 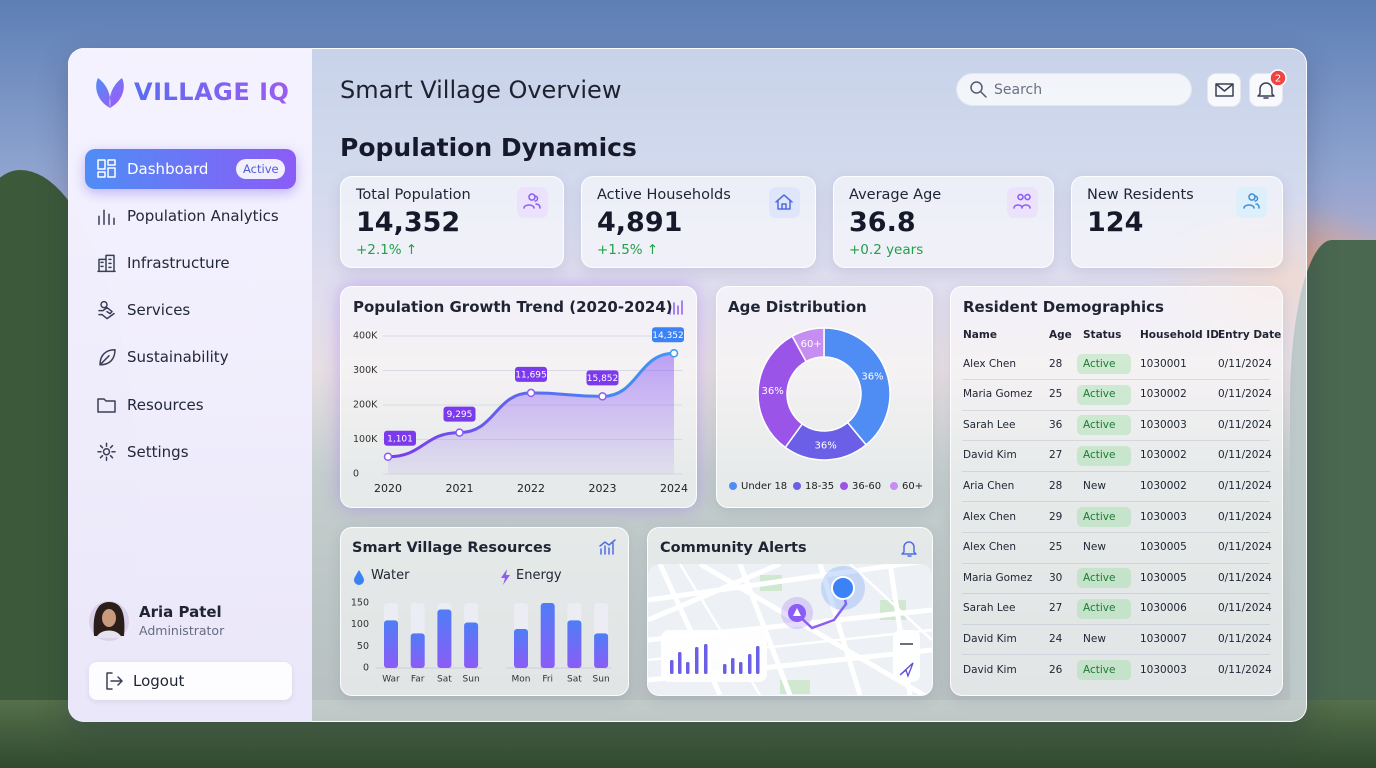 What do you see at coordinates (1056, 455) in the screenshot?
I see `table-cell: 27` at bounding box center [1056, 455].